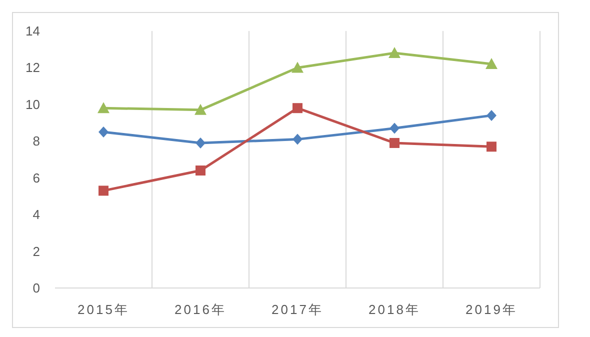 The width and height of the screenshot is (590, 337). What do you see at coordinates (33, 68) in the screenshot?
I see `y-tick-label: 12` at bounding box center [33, 68].